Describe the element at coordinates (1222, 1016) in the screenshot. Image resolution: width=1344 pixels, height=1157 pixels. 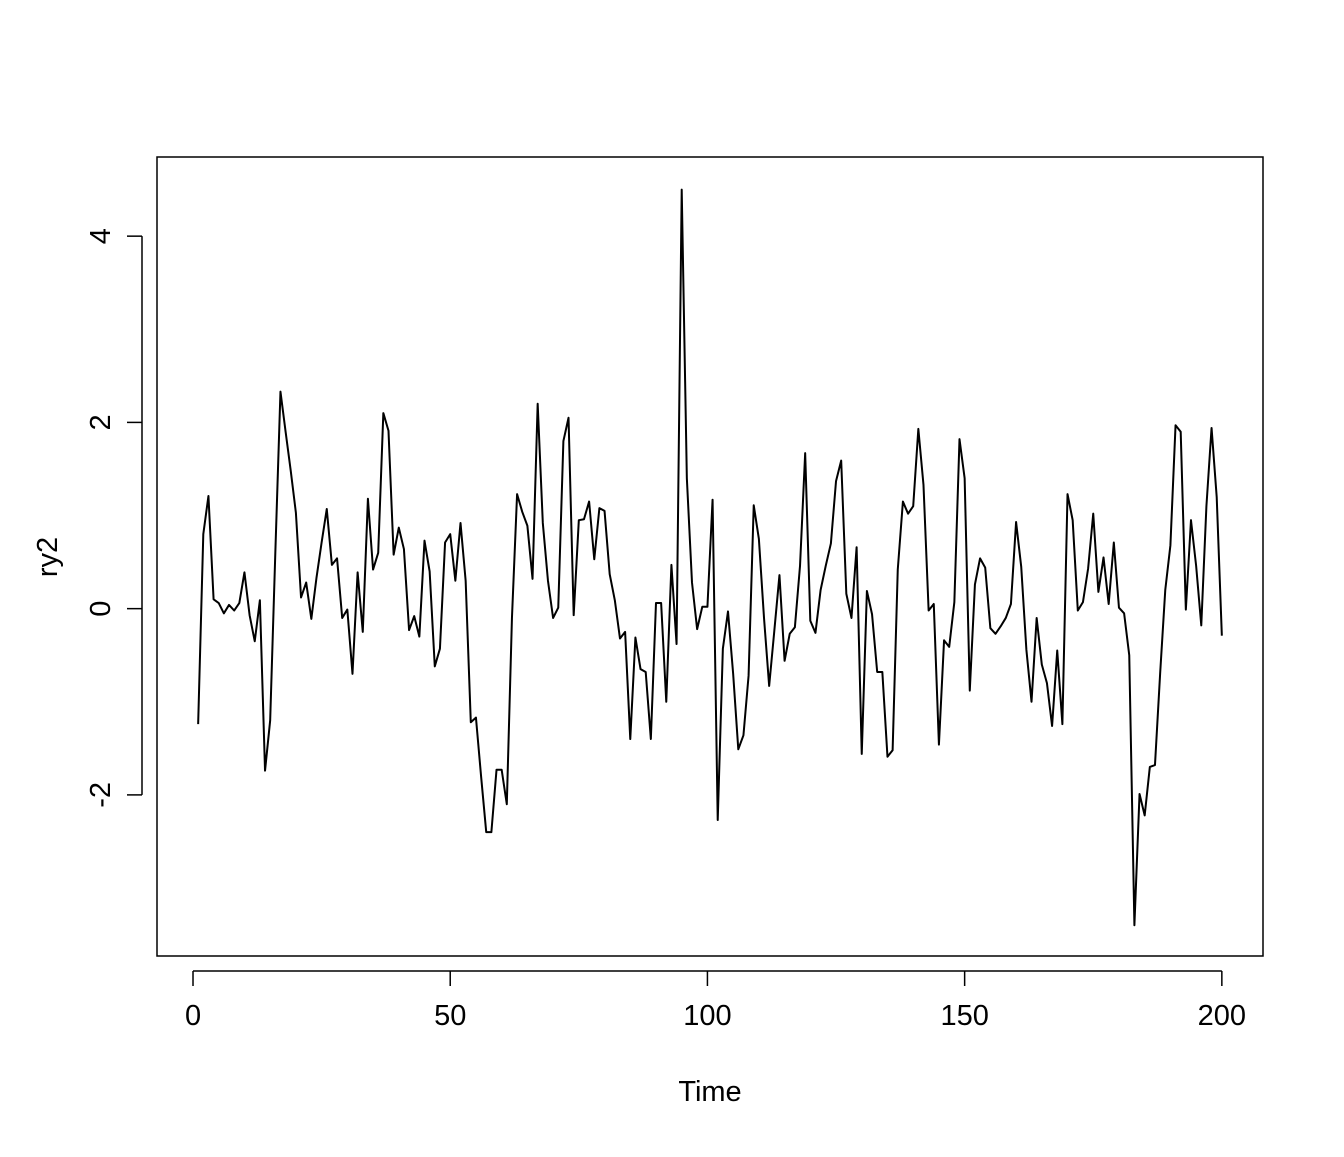
I see `x-tick-label: 200` at that location.